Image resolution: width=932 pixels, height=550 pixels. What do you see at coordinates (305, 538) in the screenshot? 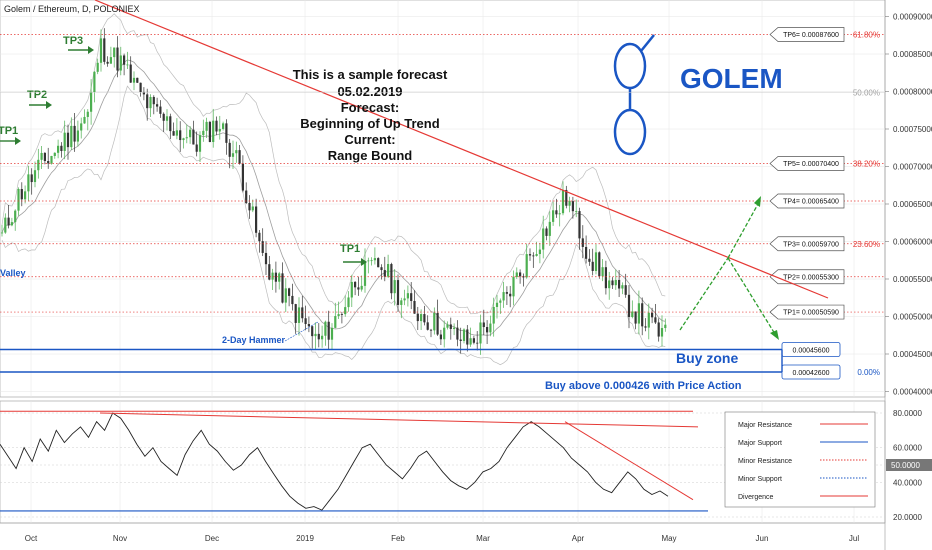
I see `time-tick-label: 2019` at bounding box center [305, 538].